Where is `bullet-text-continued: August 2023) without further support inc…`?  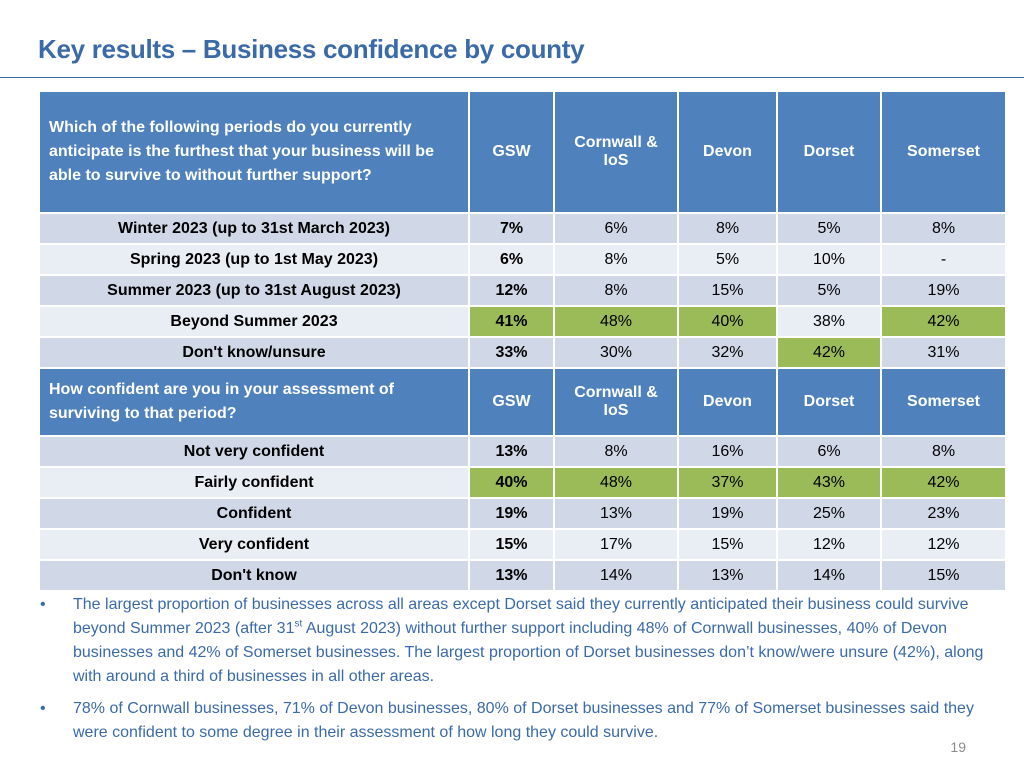 bullet-text-continued: August 2023) without further support inc… is located at coordinates (528, 652).